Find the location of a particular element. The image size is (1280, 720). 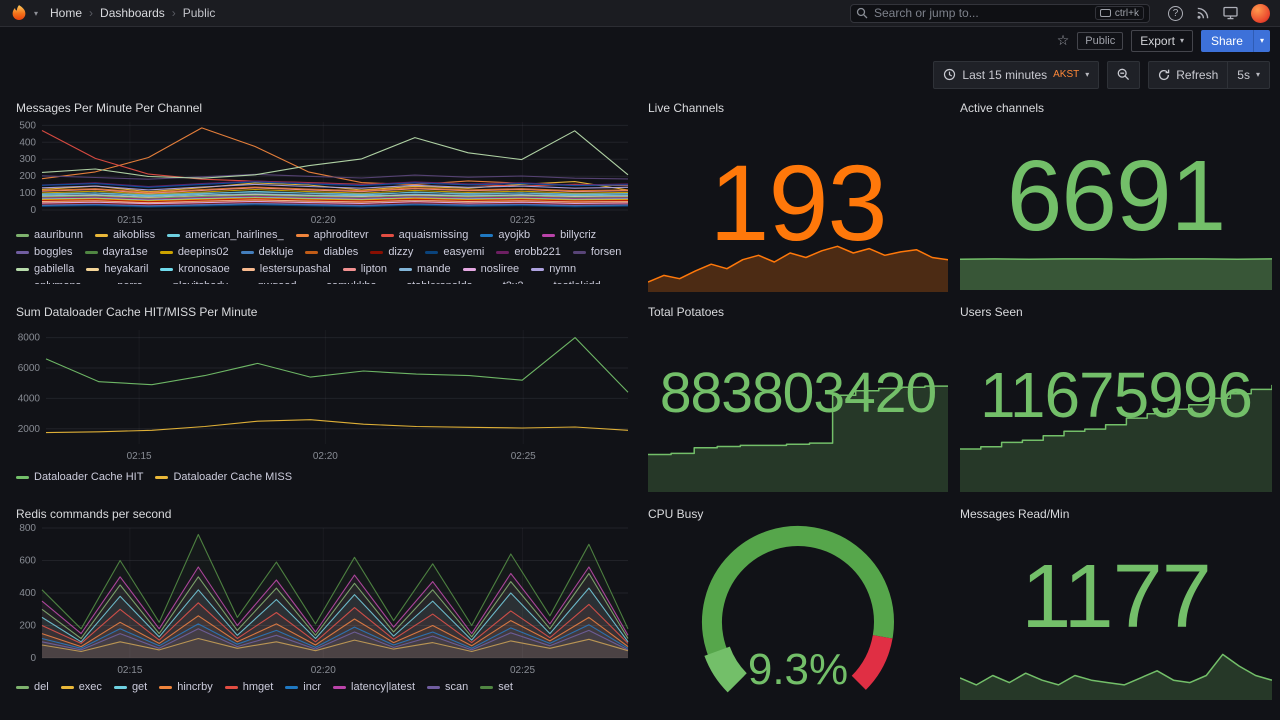

legend-item: gabilella is located at coordinates (45, 269).